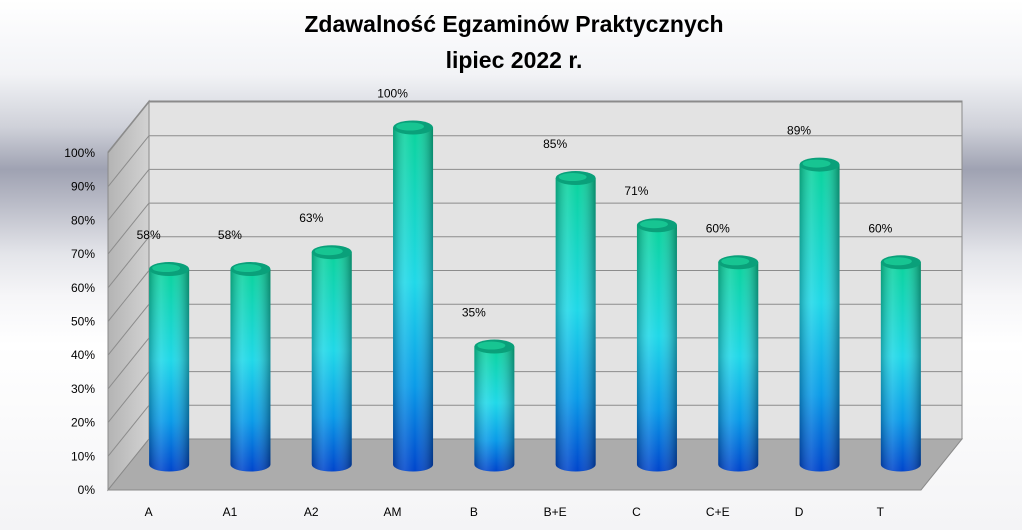  What do you see at coordinates (83, 355) in the screenshot?
I see `y-tick-label: 40%` at bounding box center [83, 355].